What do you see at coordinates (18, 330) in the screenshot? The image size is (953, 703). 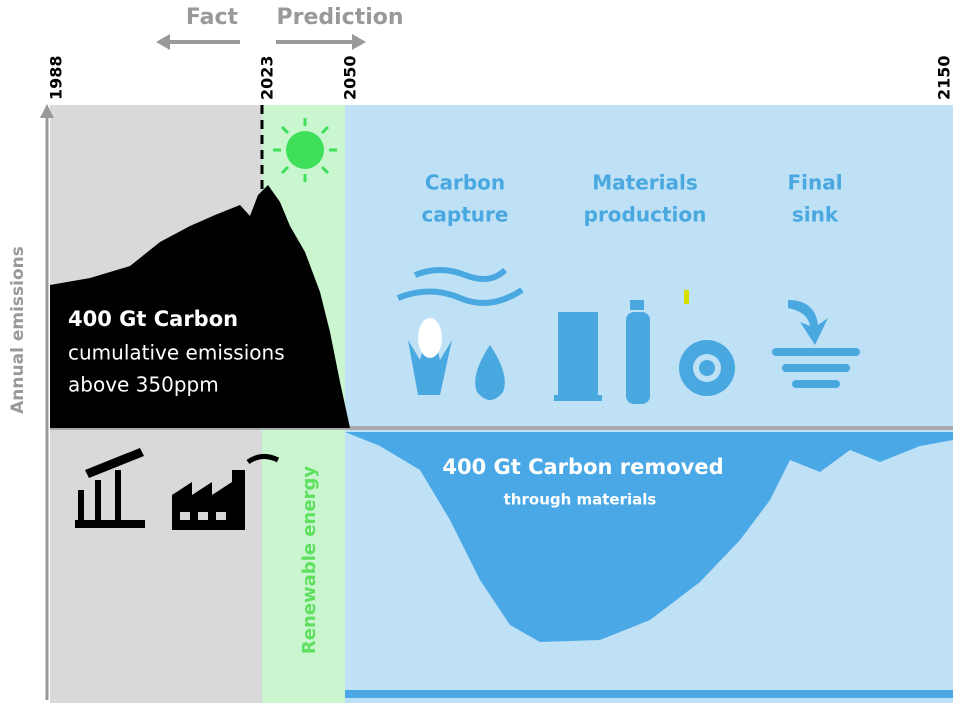 I see `axis-label: Annual emissions` at bounding box center [18, 330].